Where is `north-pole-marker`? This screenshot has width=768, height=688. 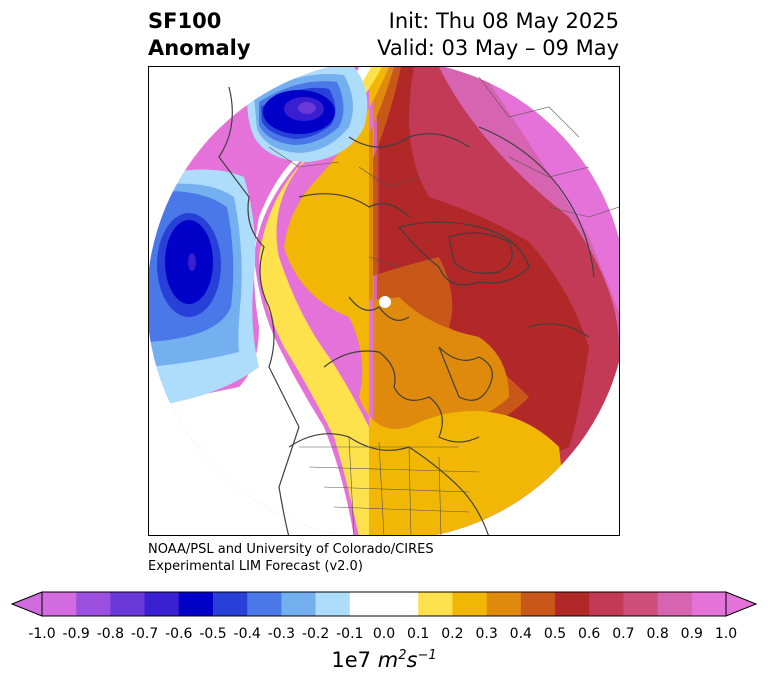
north-pole-marker is located at coordinates (385, 302).